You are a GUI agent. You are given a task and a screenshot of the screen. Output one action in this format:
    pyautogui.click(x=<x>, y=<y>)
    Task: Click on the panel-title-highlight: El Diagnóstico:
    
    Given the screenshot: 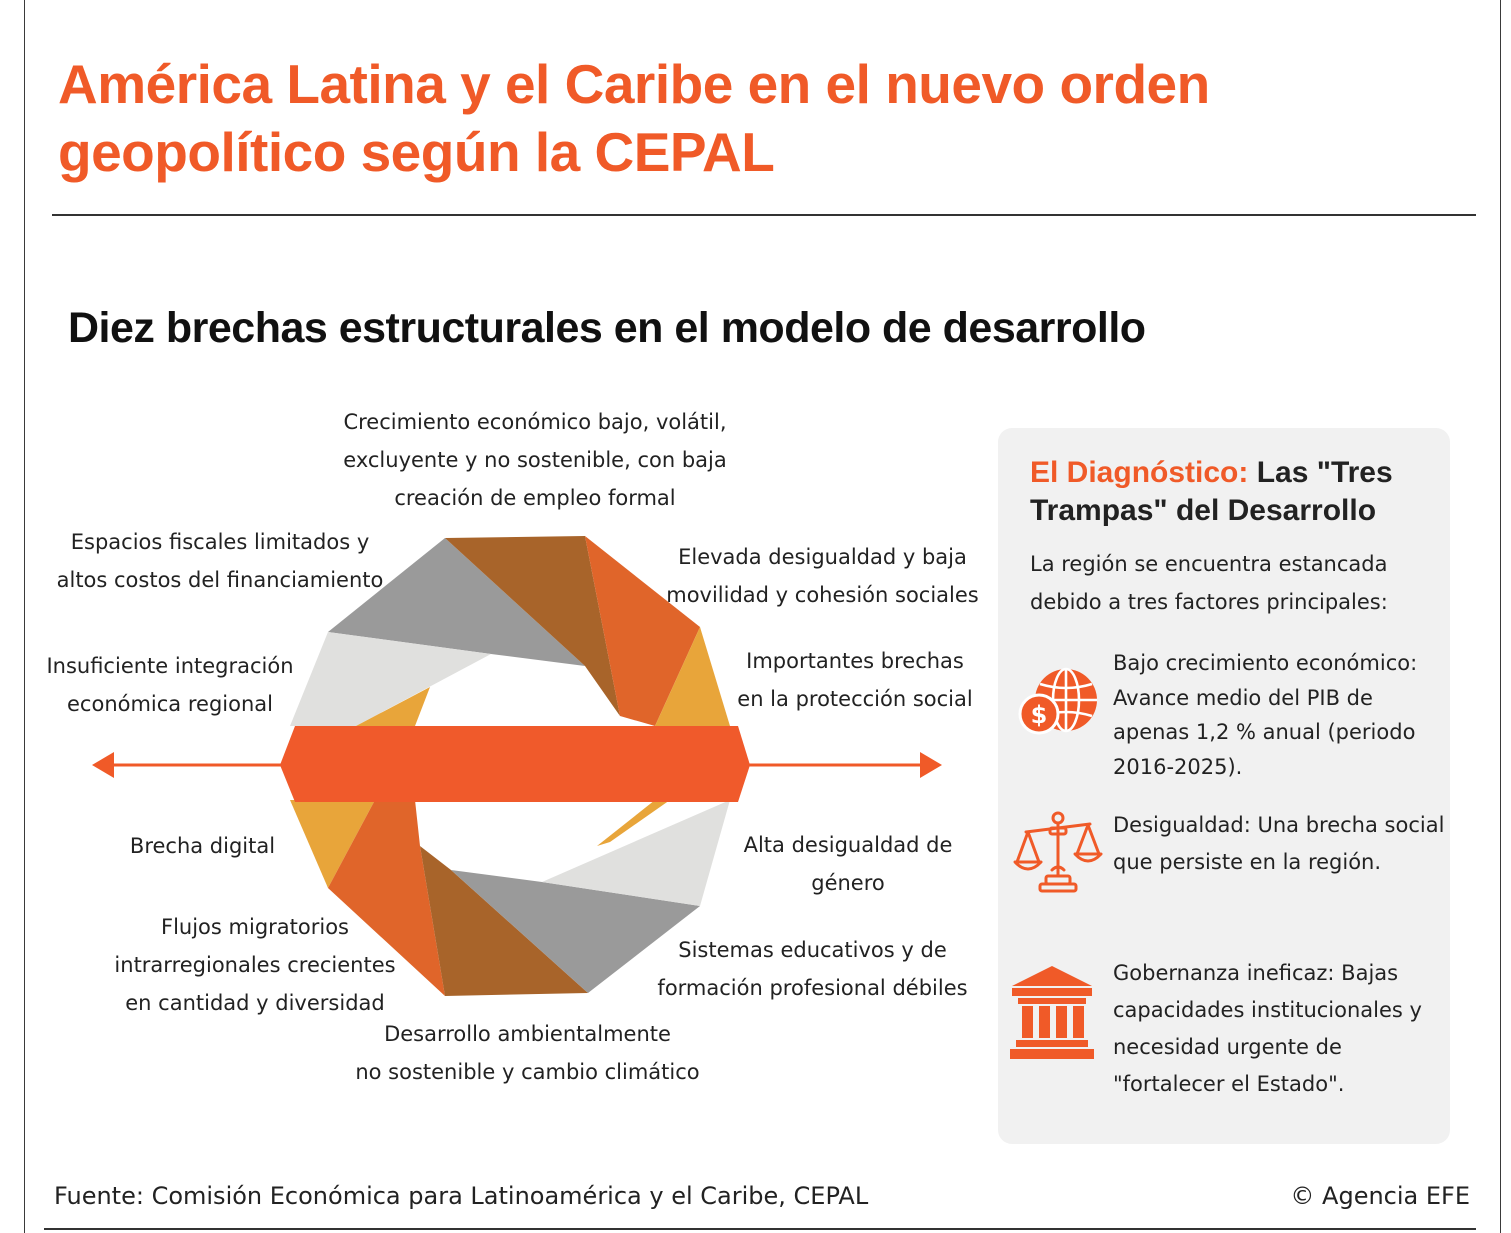 What is the action you would take?
    pyautogui.click(x=1139, y=472)
    